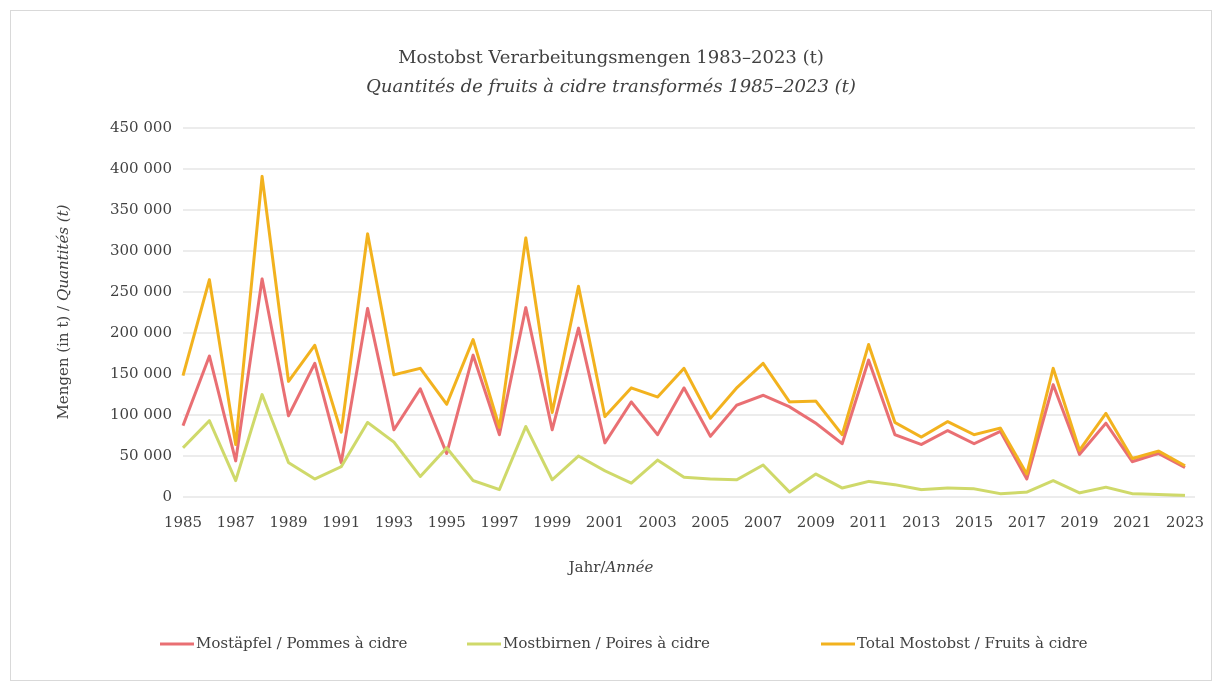  Describe the element at coordinates (683, 445) in the screenshot. I see `series-line` at that location.